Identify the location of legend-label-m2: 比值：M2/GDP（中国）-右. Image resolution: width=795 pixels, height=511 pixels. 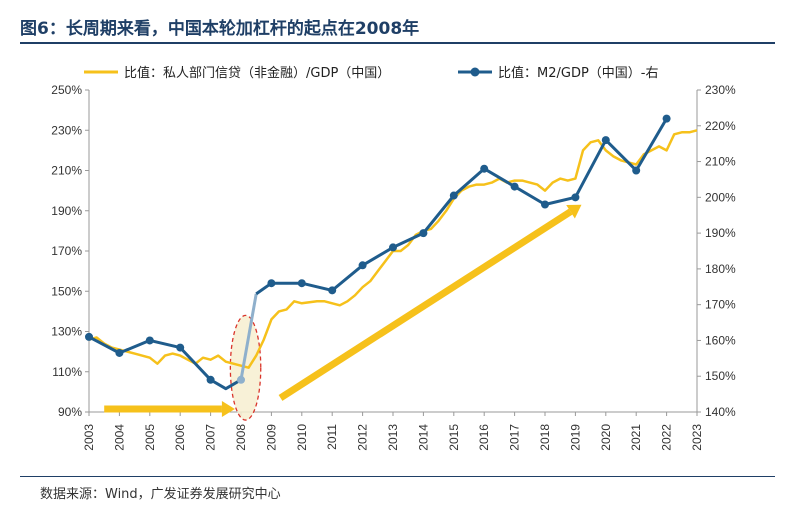
(578, 73).